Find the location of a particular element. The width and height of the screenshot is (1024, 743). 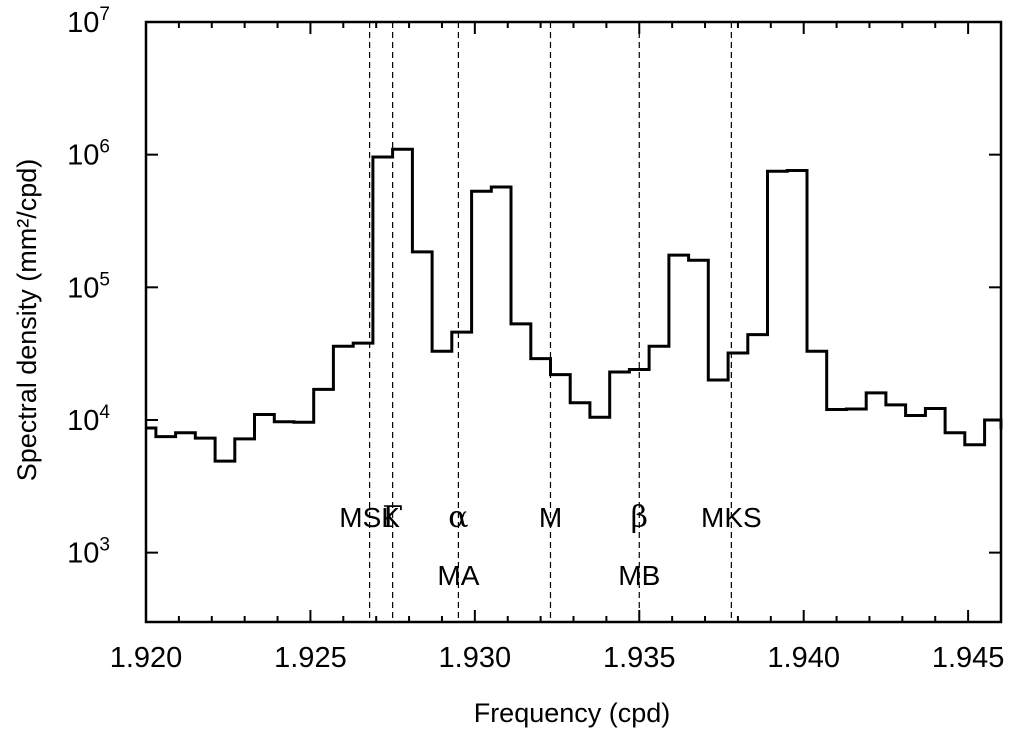

y-tick-label: 10⁷ is located at coordinates (88, 21).